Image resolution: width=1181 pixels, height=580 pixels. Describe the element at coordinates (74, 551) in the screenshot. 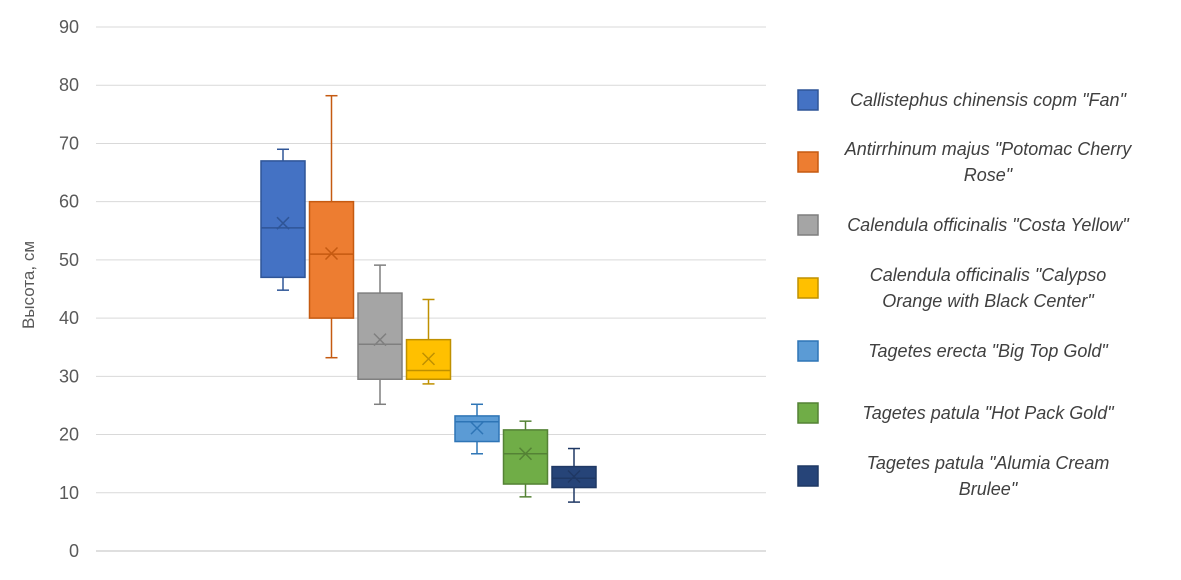

I see `y-tick-label: 0` at that location.